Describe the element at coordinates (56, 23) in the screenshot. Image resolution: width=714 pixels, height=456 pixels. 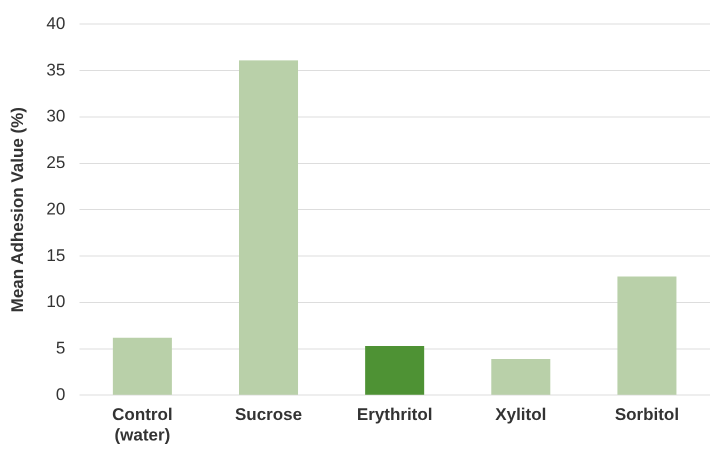
I see `y-tick-label: 40` at that location.